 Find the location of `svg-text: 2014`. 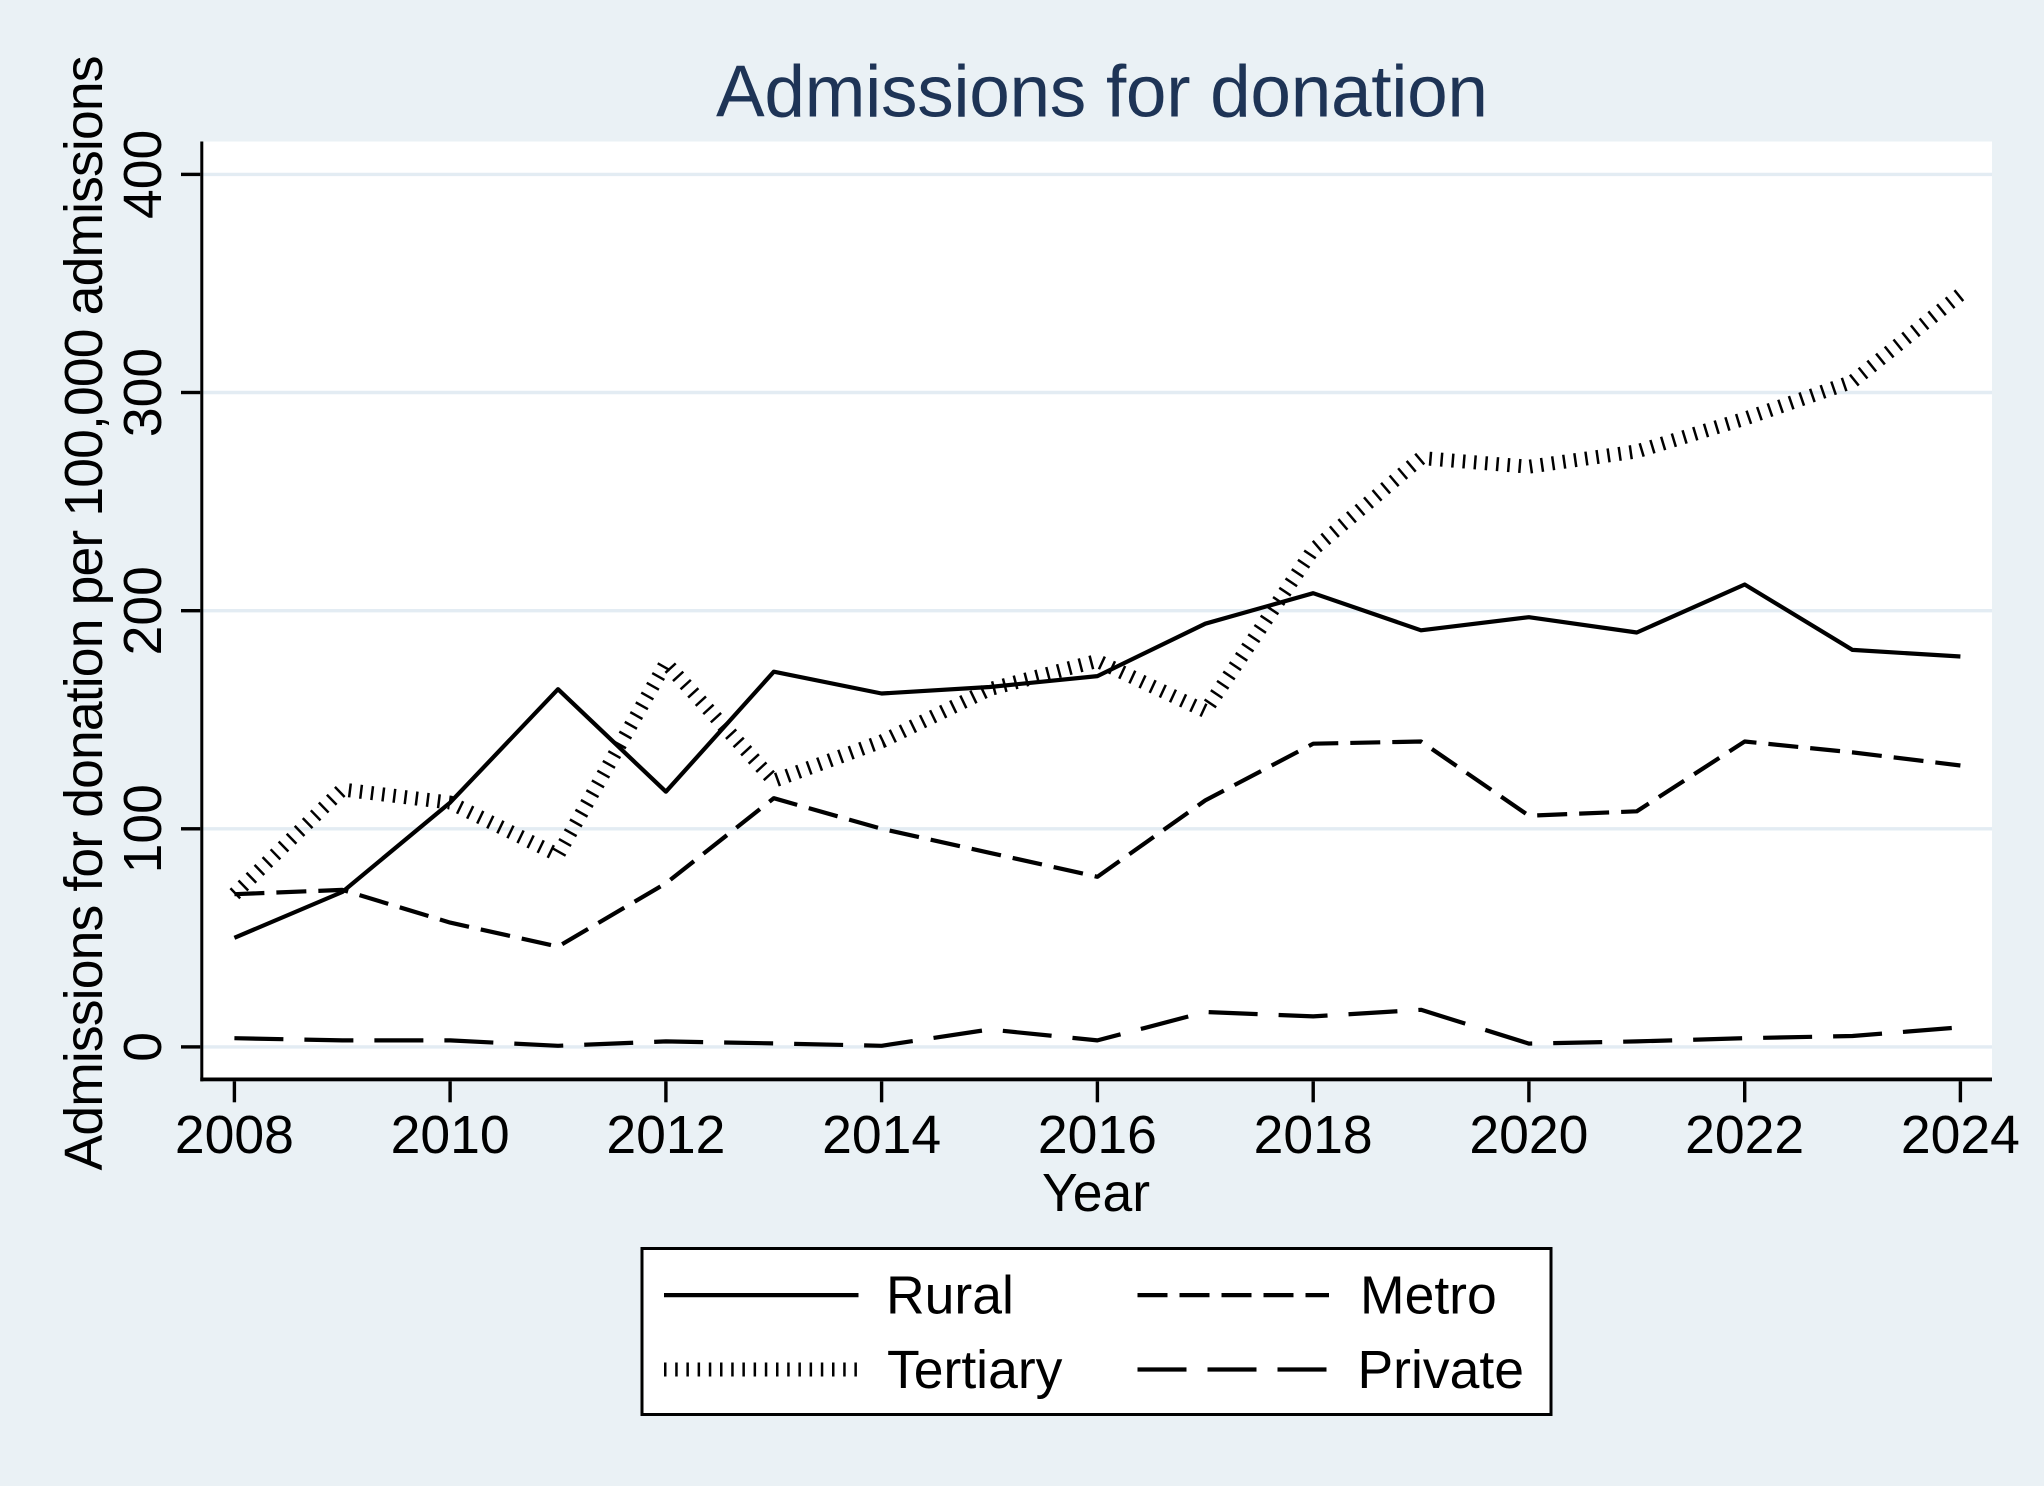

svg-text: 2014 is located at coordinates (881, 1135).